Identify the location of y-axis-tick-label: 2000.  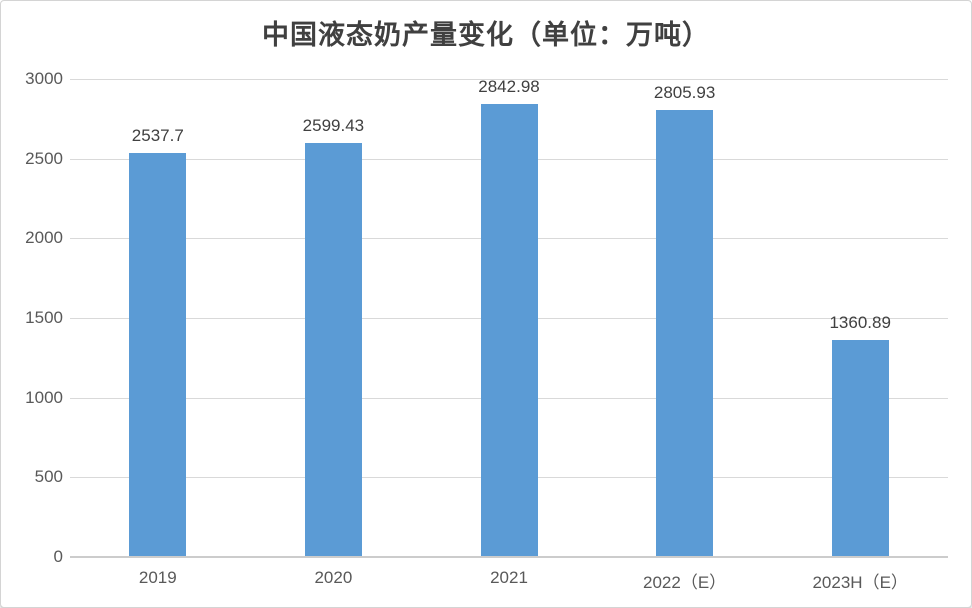
(44, 238).